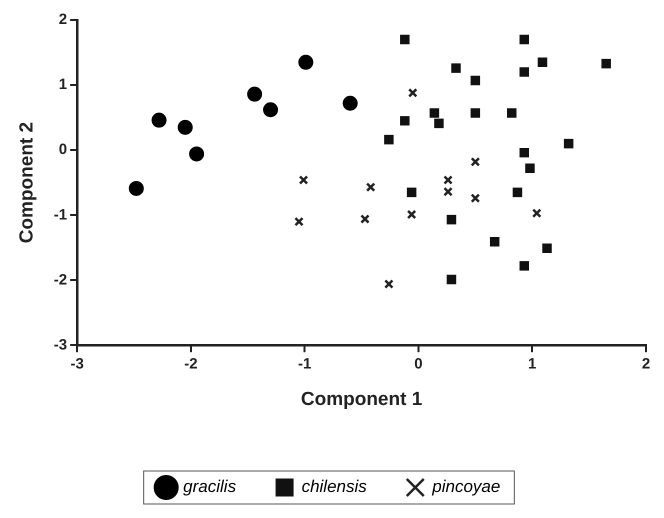  What do you see at coordinates (77, 363) in the screenshot?
I see `x-tick-label: -3` at bounding box center [77, 363].